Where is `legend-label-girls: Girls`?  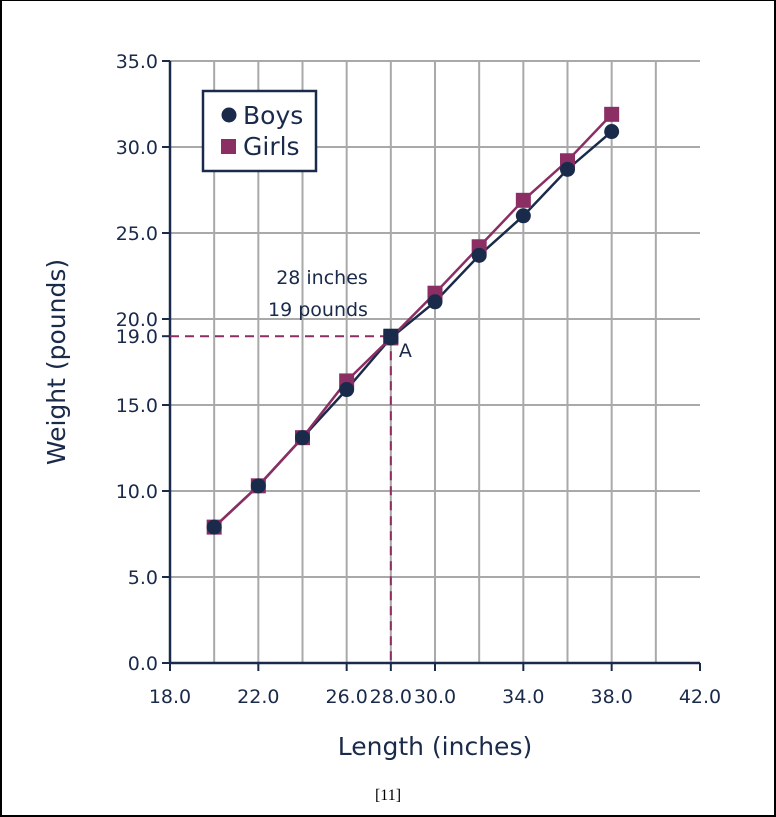
legend-label-girls: Girls is located at coordinates (271, 146).